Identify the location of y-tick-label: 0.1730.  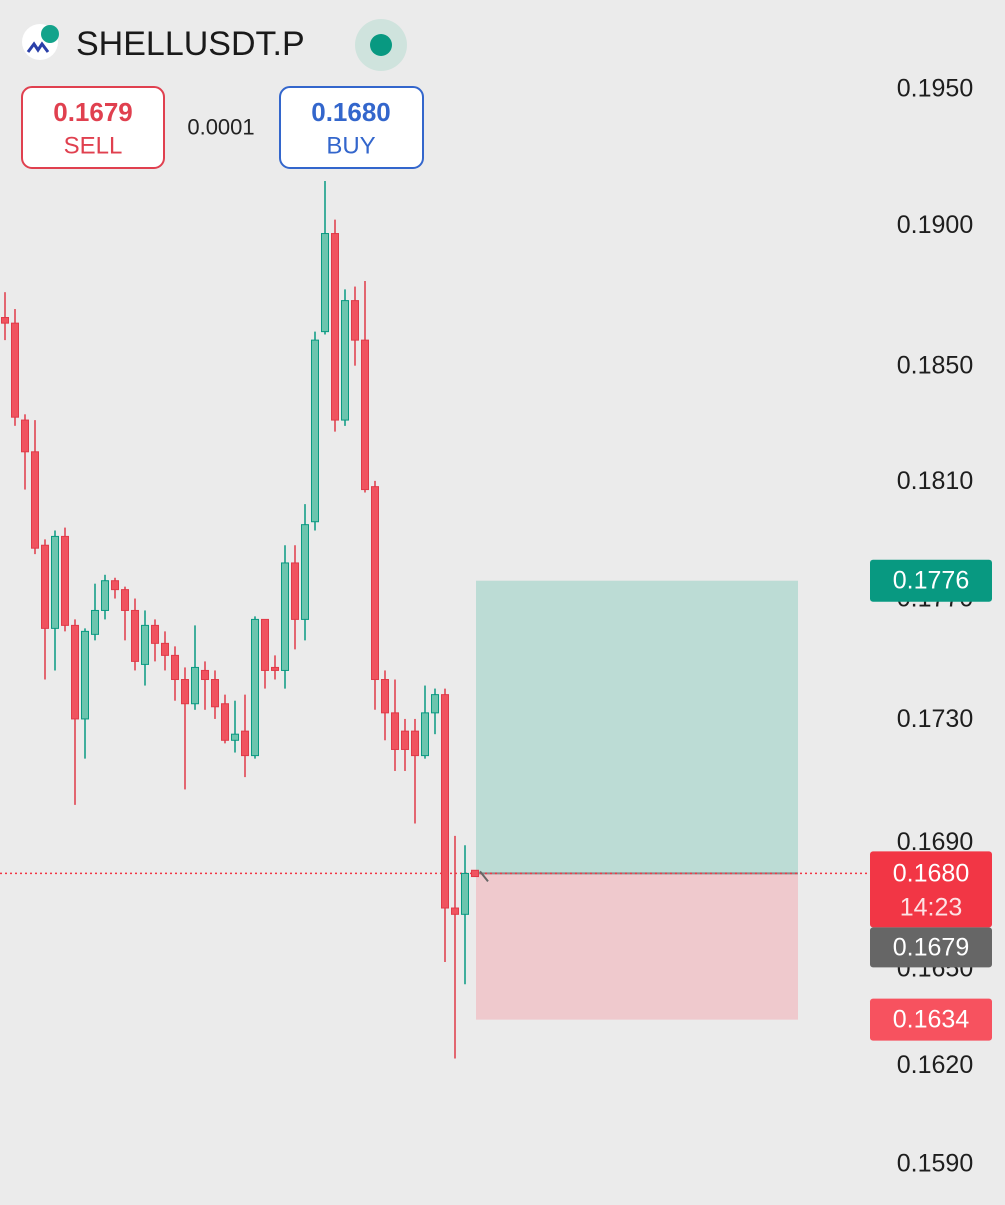
(935, 719).